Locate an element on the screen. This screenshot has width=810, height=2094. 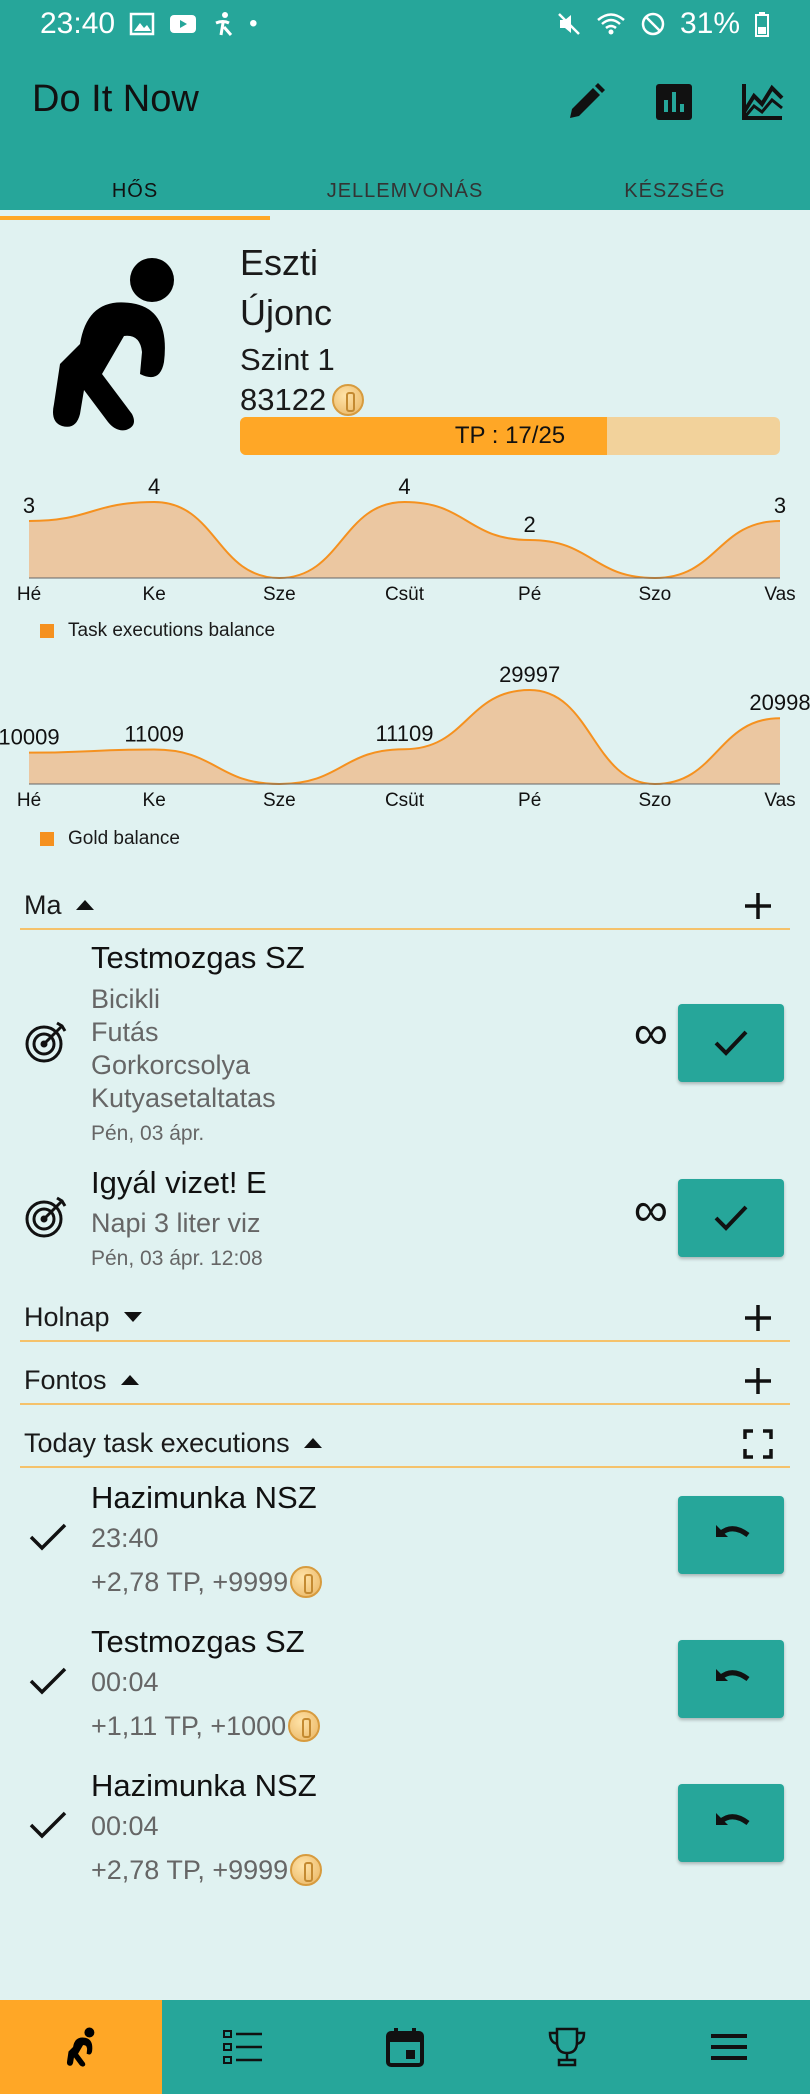
add-task-tomorrow-button is located at coordinates (758, 1318).